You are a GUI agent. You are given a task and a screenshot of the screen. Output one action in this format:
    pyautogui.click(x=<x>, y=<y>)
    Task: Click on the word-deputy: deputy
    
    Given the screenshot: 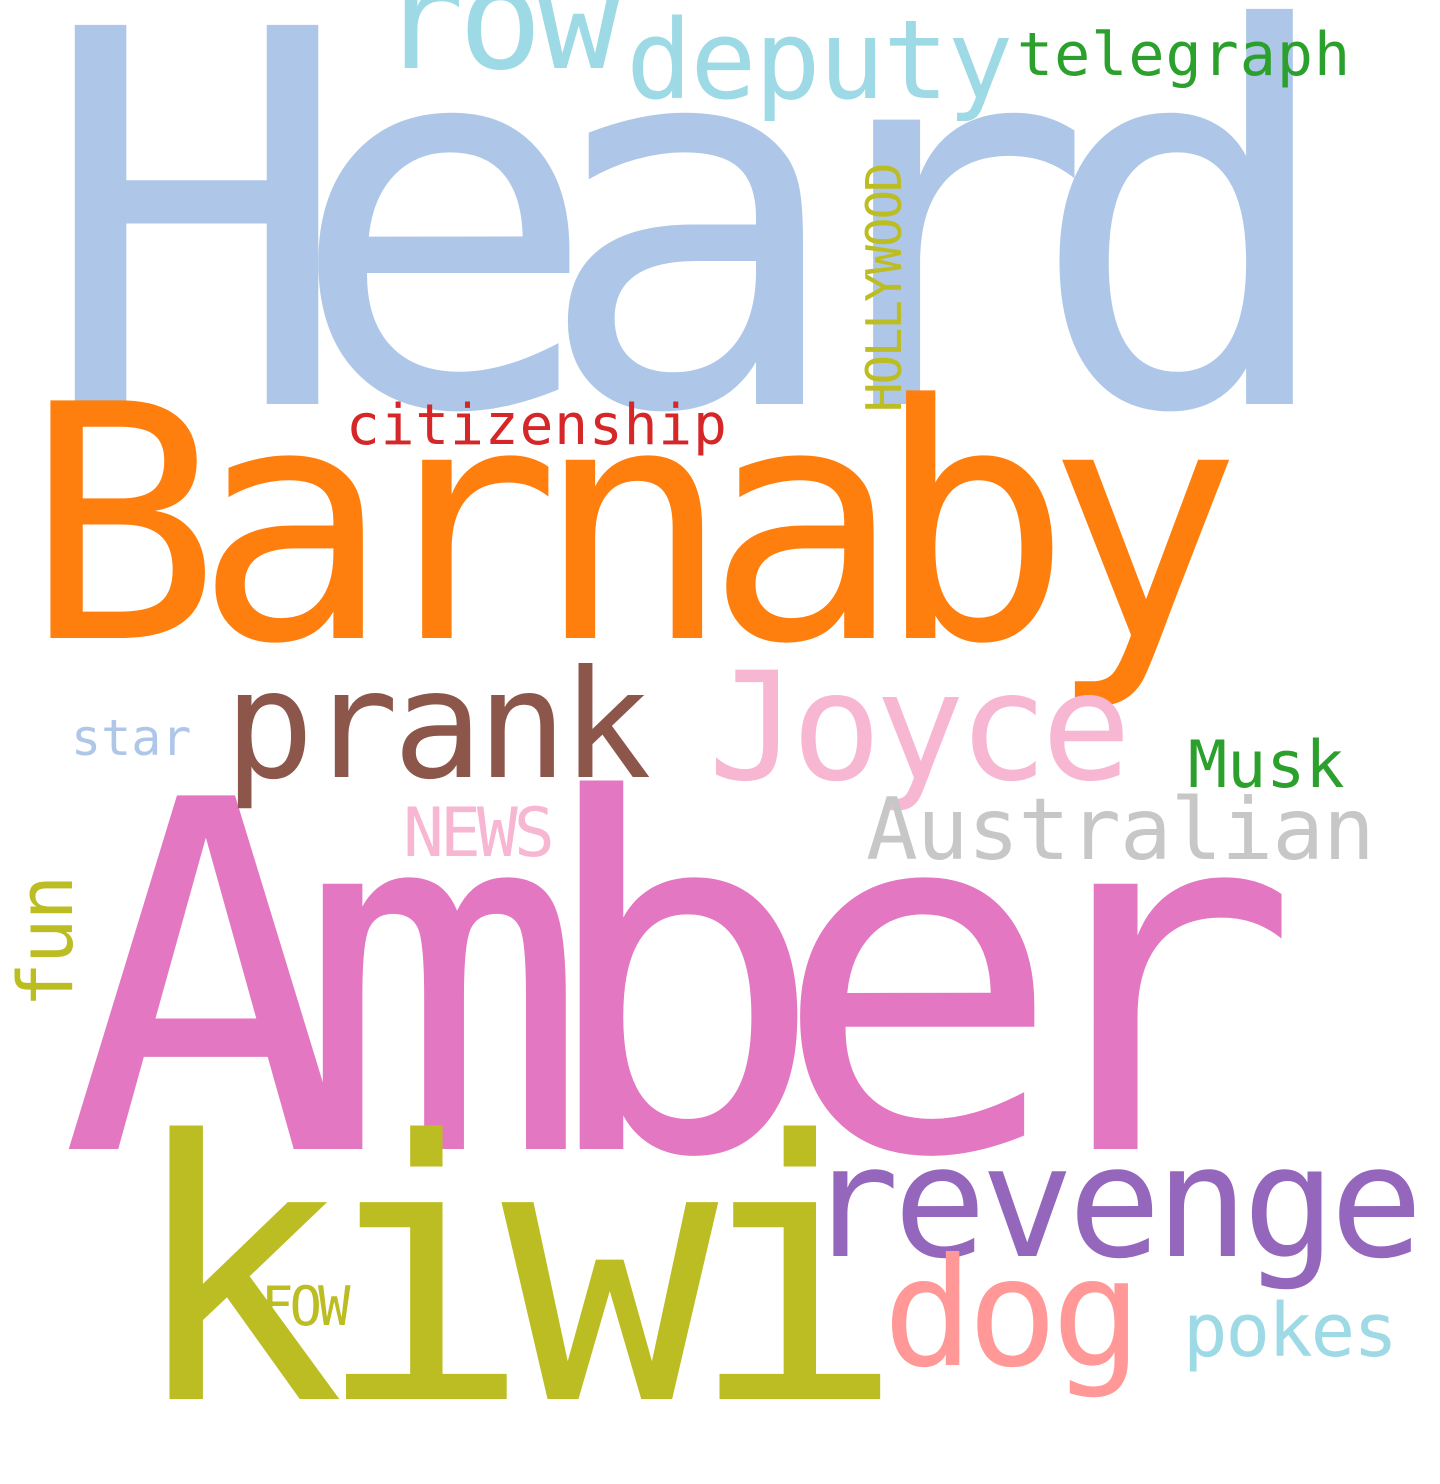 What is the action you would take?
    pyautogui.click(x=819, y=62)
    